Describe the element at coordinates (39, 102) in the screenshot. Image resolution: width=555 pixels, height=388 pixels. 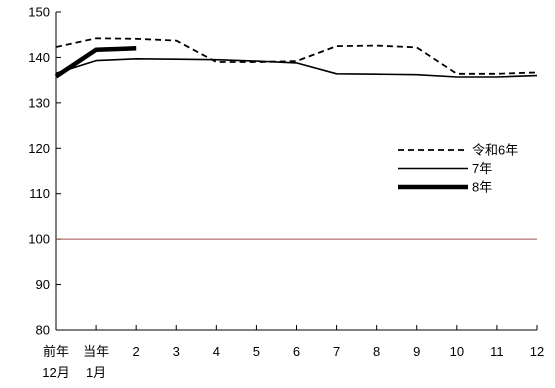
I see `y-tick-label: 130` at that location.